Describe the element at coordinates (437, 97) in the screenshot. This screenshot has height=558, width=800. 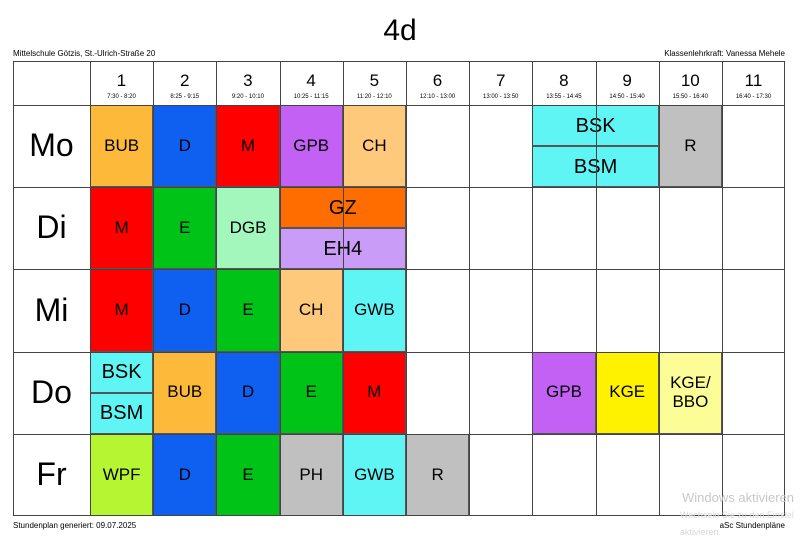
I see `period-time: 12:10 - 13:00` at that location.